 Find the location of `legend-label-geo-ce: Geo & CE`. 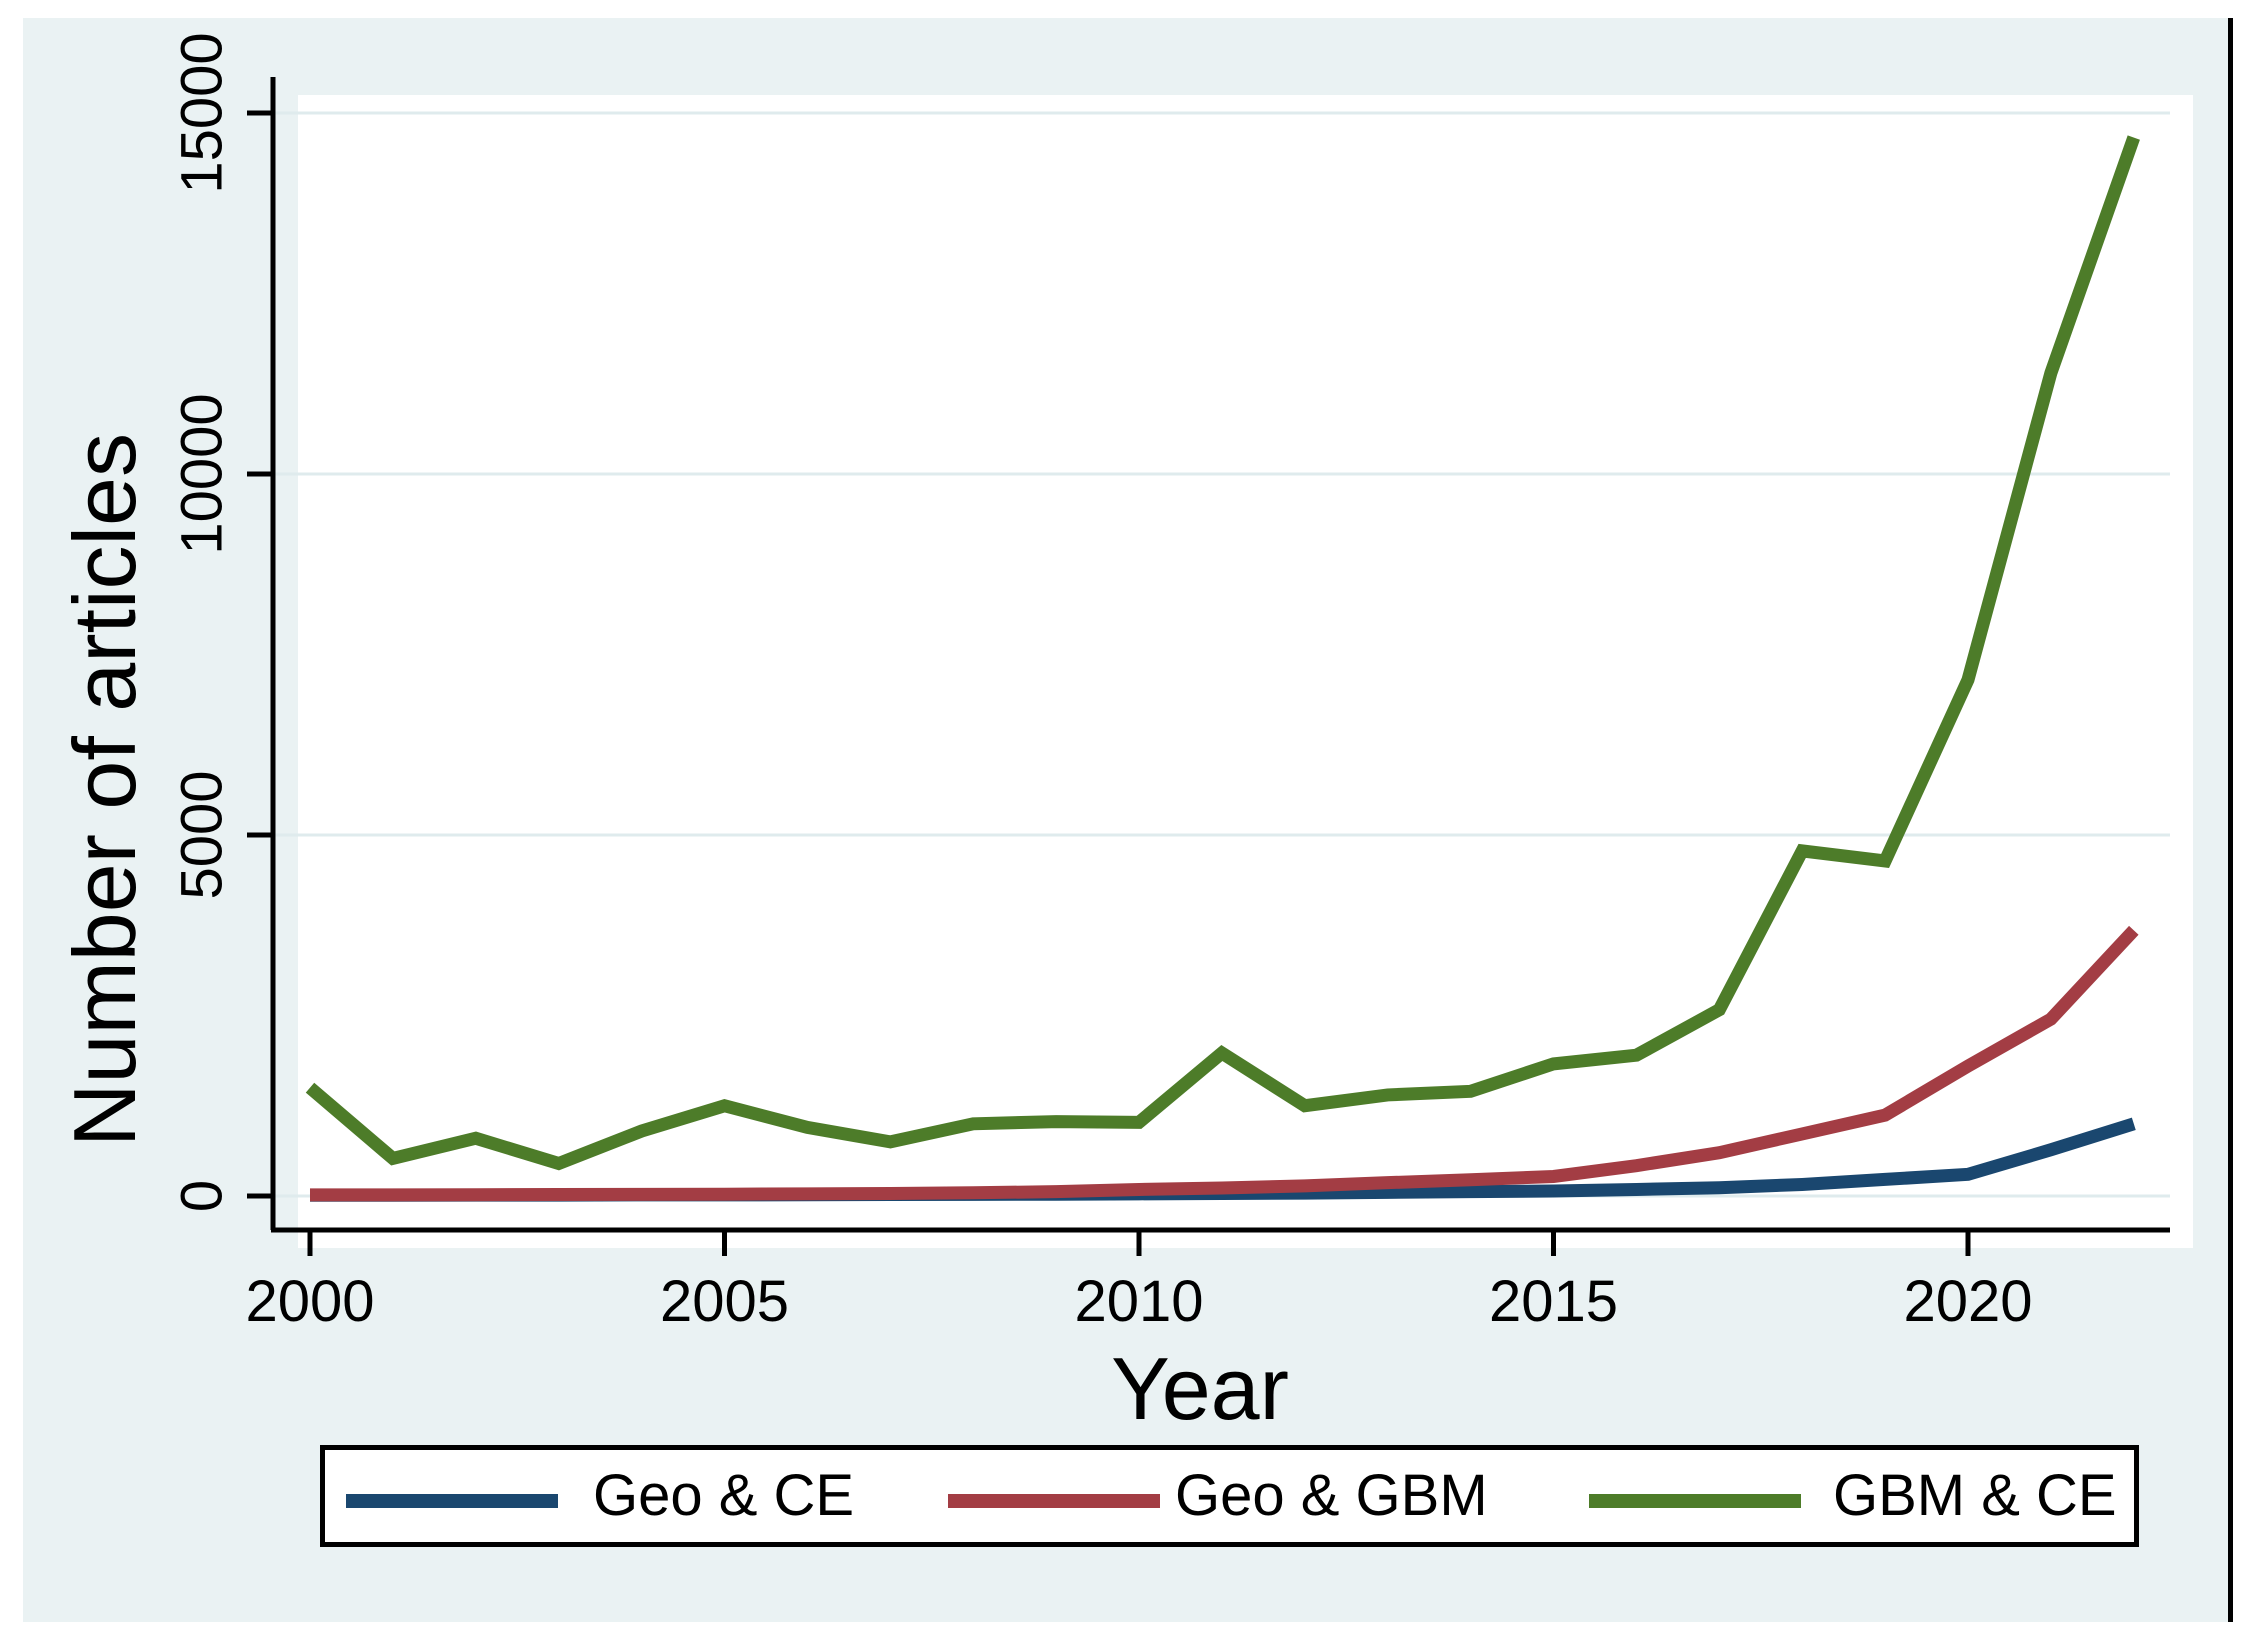

legend-label-geo-ce: Geo & CE is located at coordinates (724, 1495).